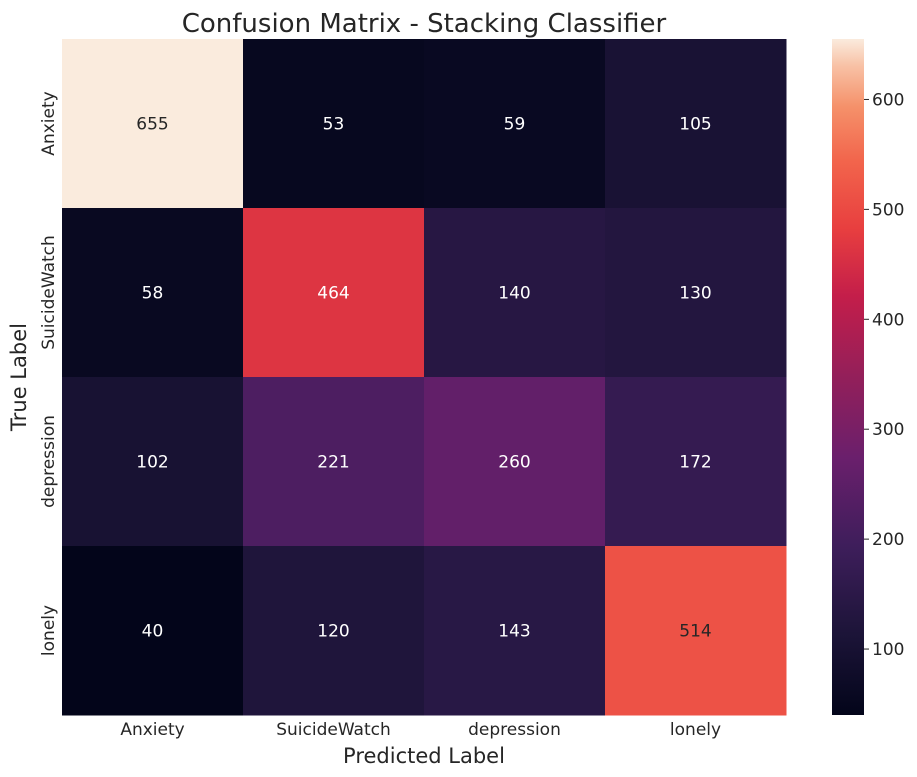  What do you see at coordinates (49, 292) in the screenshot?
I see `y-tick-label: SuicideWatch` at bounding box center [49, 292].